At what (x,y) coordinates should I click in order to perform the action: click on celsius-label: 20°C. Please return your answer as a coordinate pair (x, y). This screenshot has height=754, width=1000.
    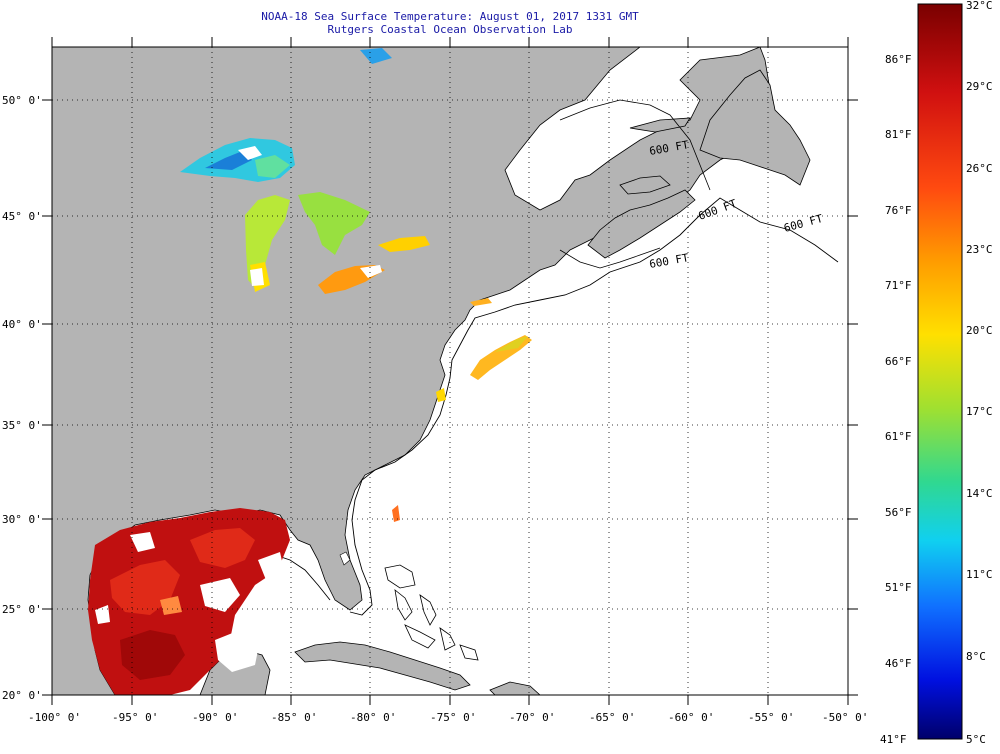
    Looking at the image, I should click on (979, 330).